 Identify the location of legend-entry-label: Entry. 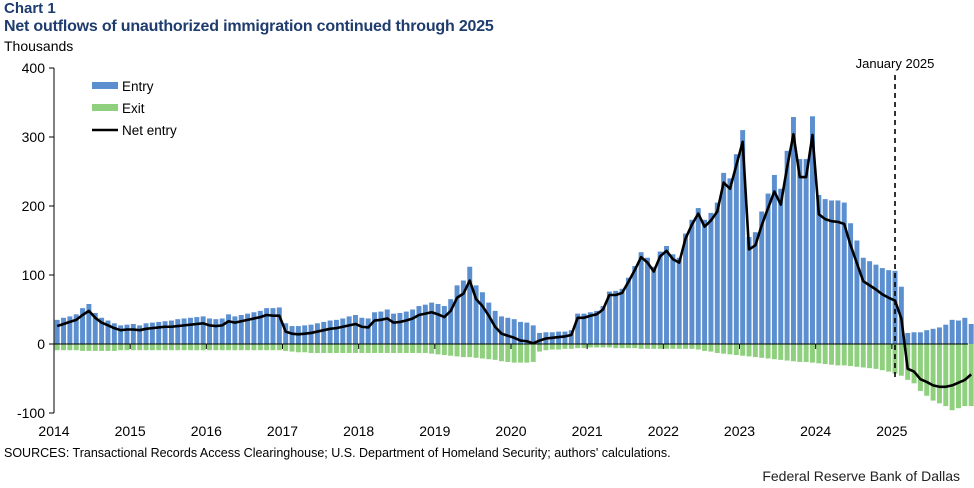
(138, 86).